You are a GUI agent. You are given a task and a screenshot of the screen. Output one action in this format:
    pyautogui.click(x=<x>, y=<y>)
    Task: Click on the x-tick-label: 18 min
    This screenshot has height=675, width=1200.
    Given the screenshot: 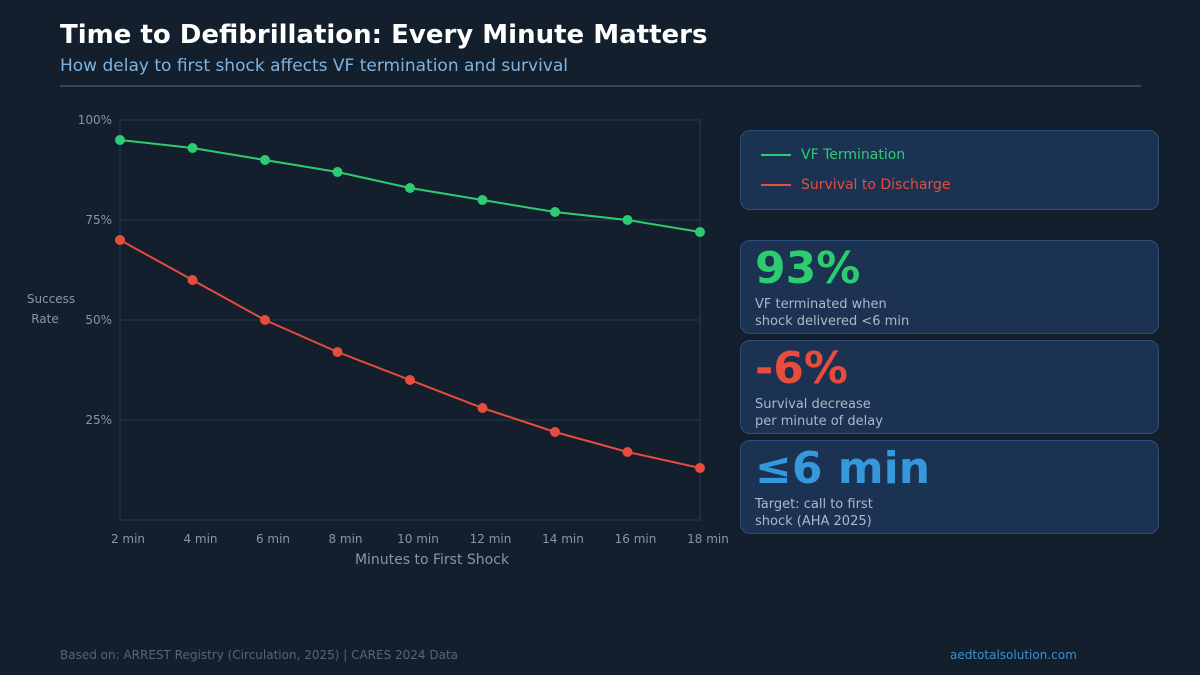 What is the action you would take?
    pyautogui.click(x=708, y=539)
    